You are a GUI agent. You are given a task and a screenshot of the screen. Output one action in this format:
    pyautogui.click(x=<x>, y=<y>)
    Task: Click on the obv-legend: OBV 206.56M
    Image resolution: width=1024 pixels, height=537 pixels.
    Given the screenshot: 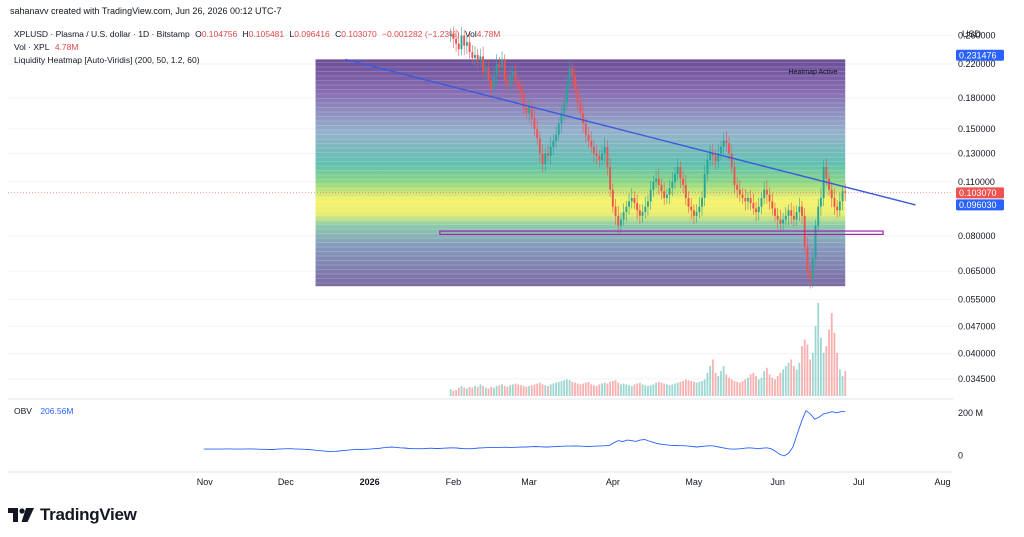 What is the action you would take?
    pyautogui.click(x=45, y=411)
    